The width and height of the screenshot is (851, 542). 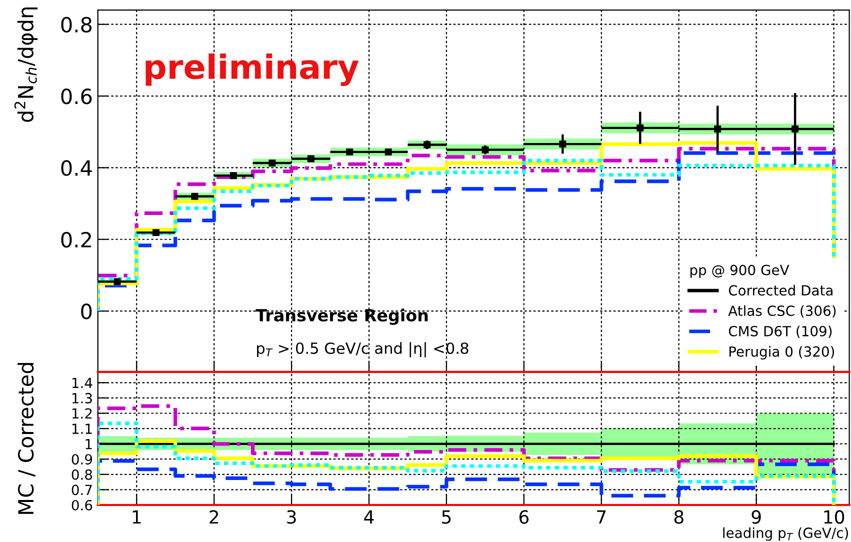 I want to click on x-tick-label: 4, so click(x=369, y=517).